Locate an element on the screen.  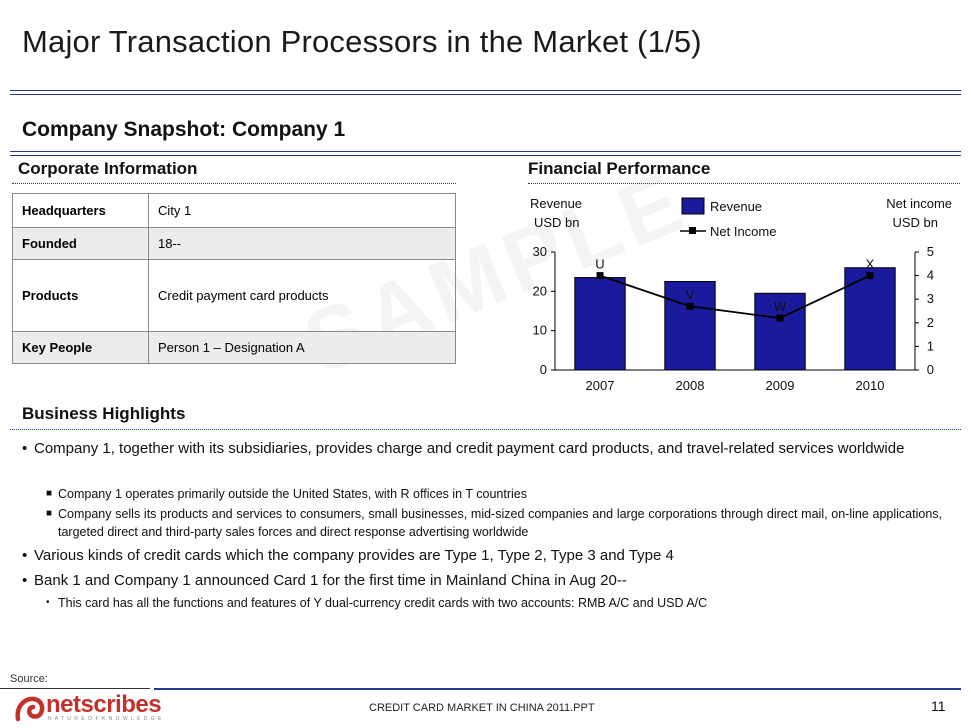
footer-rule is located at coordinates (557, 689).